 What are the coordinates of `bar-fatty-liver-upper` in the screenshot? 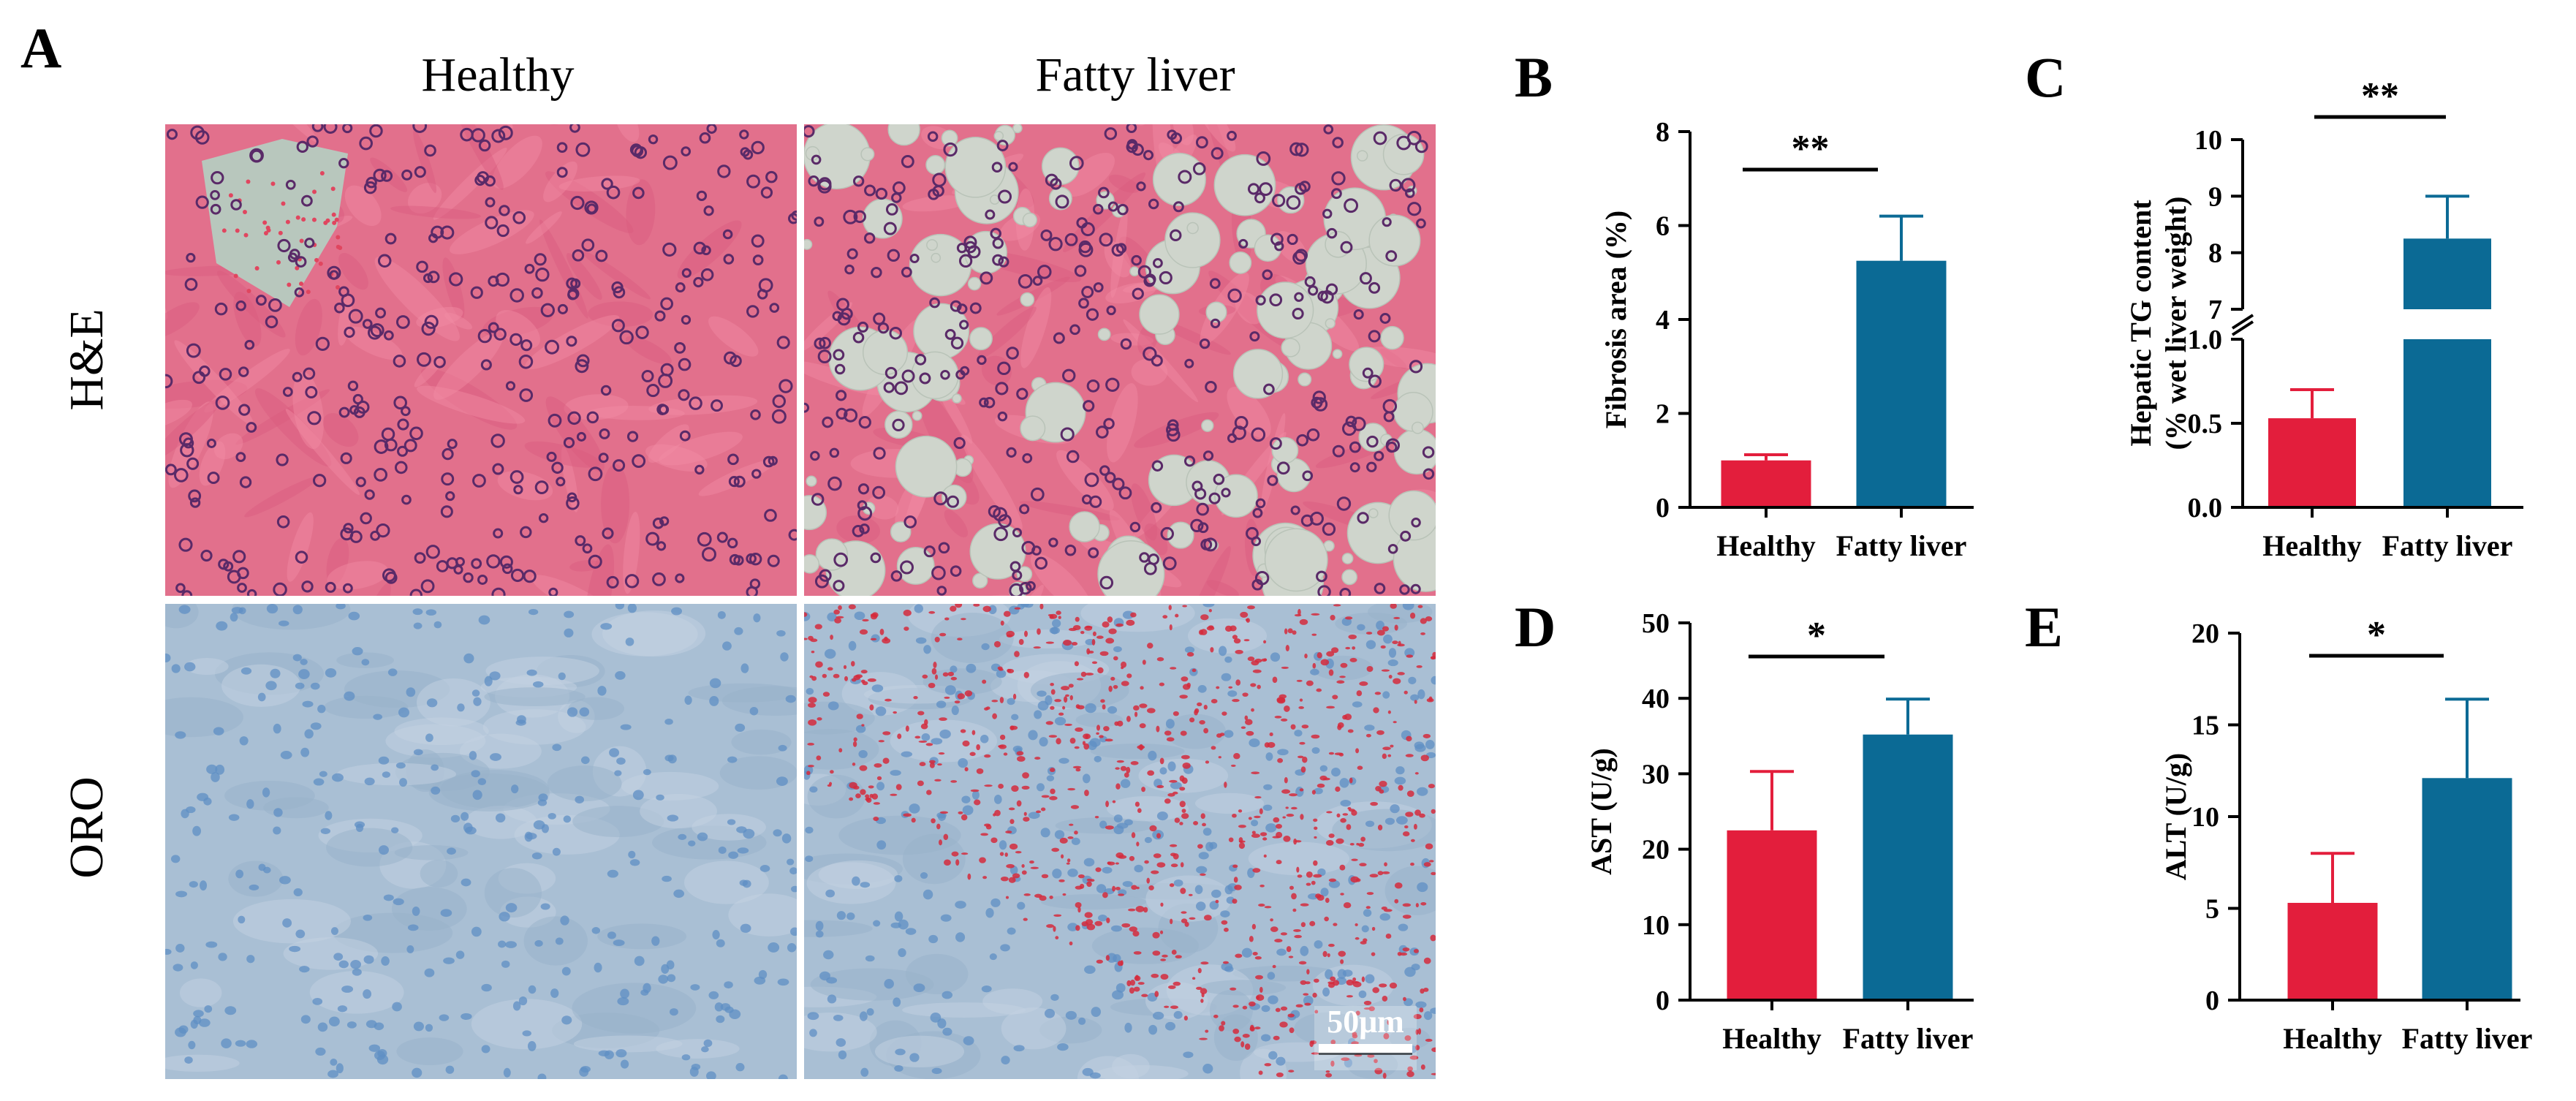 It's located at (2447, 273).